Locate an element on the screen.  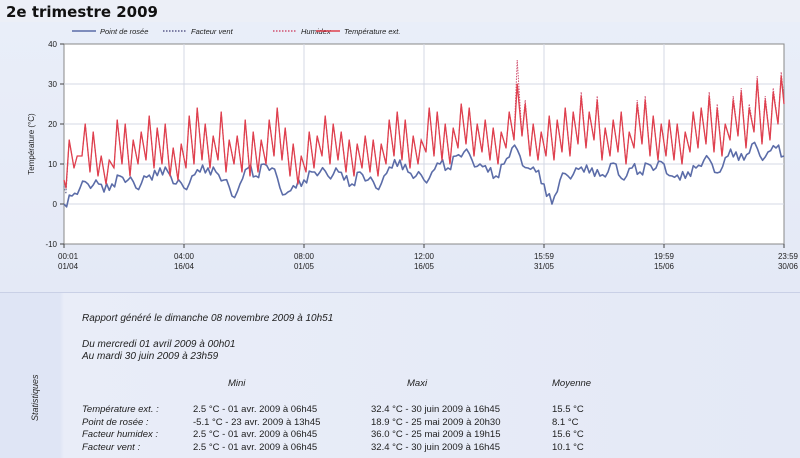
y-tick-label: 0 is located at coordinates (55, 204).